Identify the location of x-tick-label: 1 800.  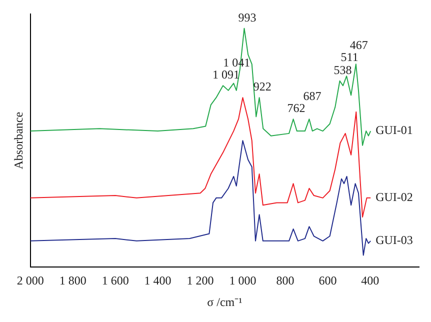
(72, 281).